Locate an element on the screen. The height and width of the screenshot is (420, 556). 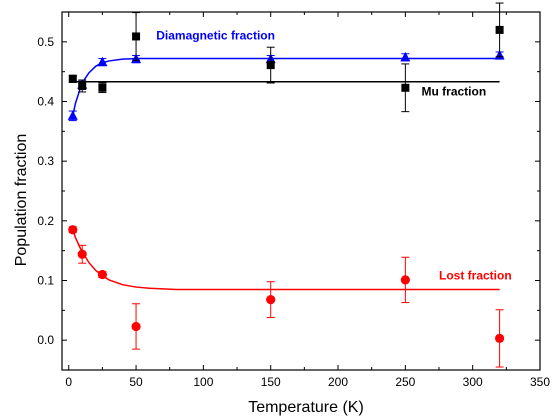
lost-fractionlabel: Lost fraction is located at coordinates (475, 275).